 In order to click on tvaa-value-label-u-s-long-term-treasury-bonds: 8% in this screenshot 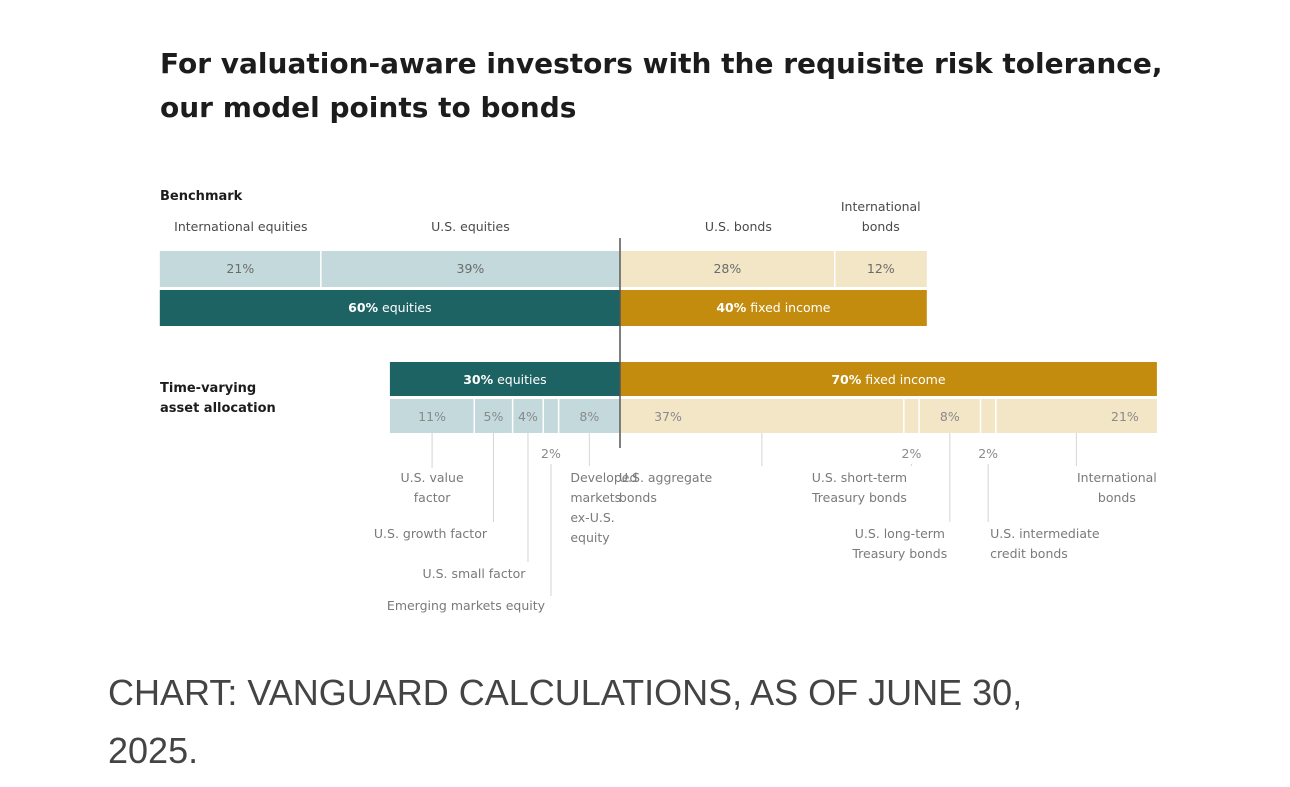, I will do `click(950, 416)`.